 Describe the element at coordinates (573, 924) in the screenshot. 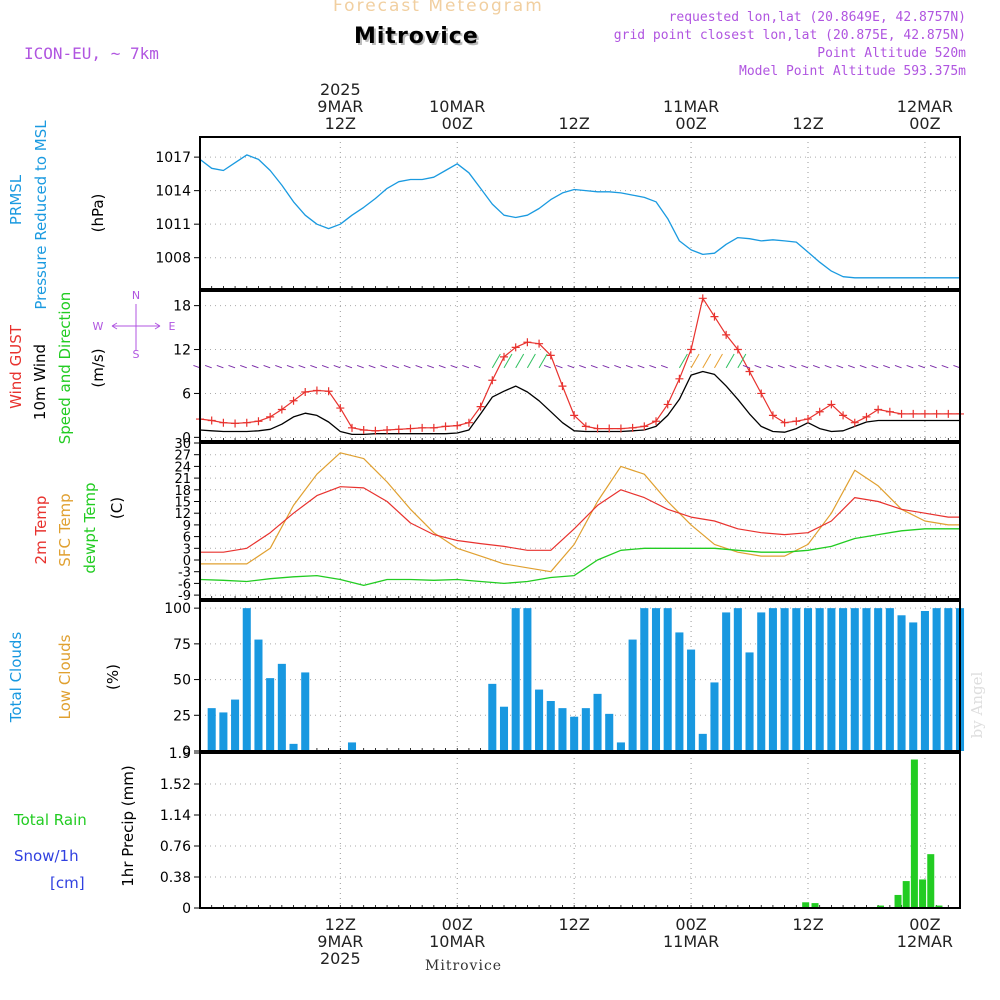

I see `time-label-bottom: 12Z` at that location.